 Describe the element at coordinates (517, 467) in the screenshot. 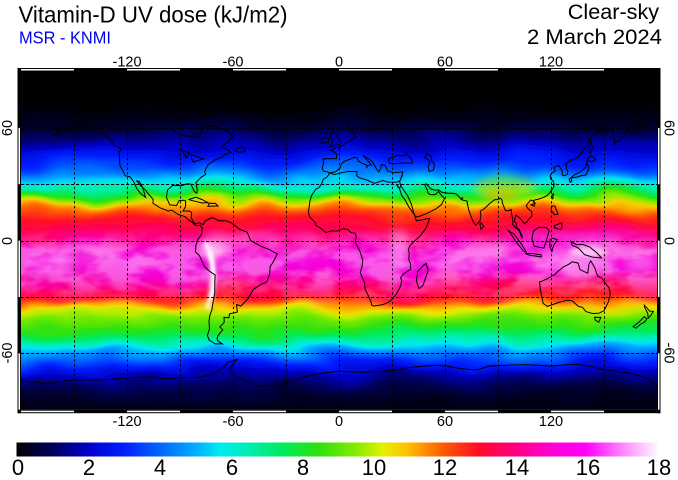

I see `svg-text: 14` at that location.